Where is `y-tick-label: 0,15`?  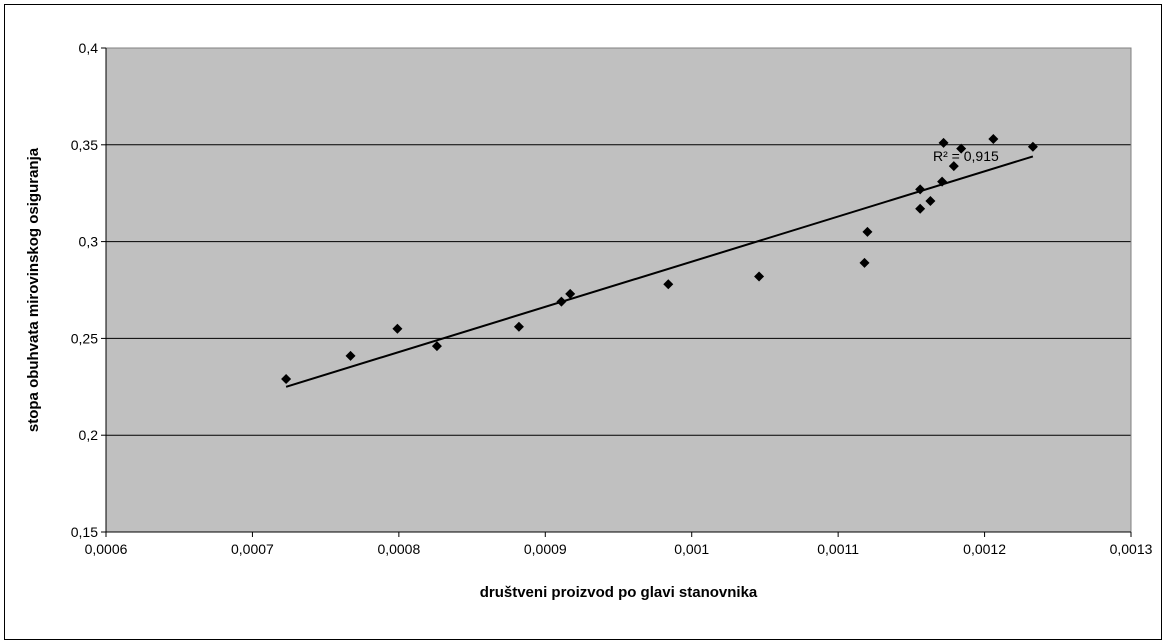 y-tick-label: 0,15 is located at coordinates (84, 532).